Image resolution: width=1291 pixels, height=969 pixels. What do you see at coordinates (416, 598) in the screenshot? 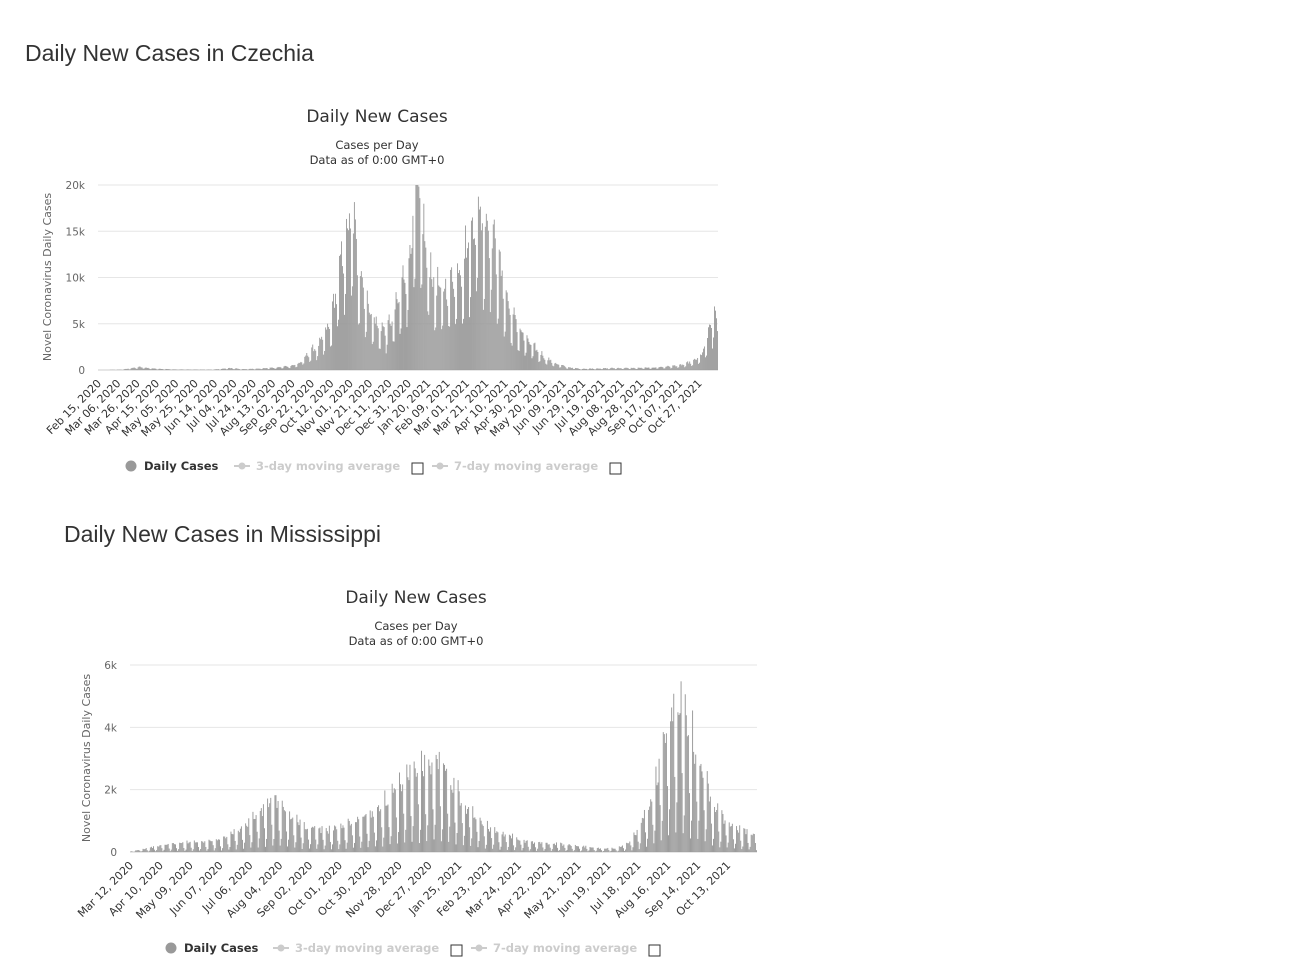
I see `chart-title: Daily New Cases` at bounding box center [416, 598].